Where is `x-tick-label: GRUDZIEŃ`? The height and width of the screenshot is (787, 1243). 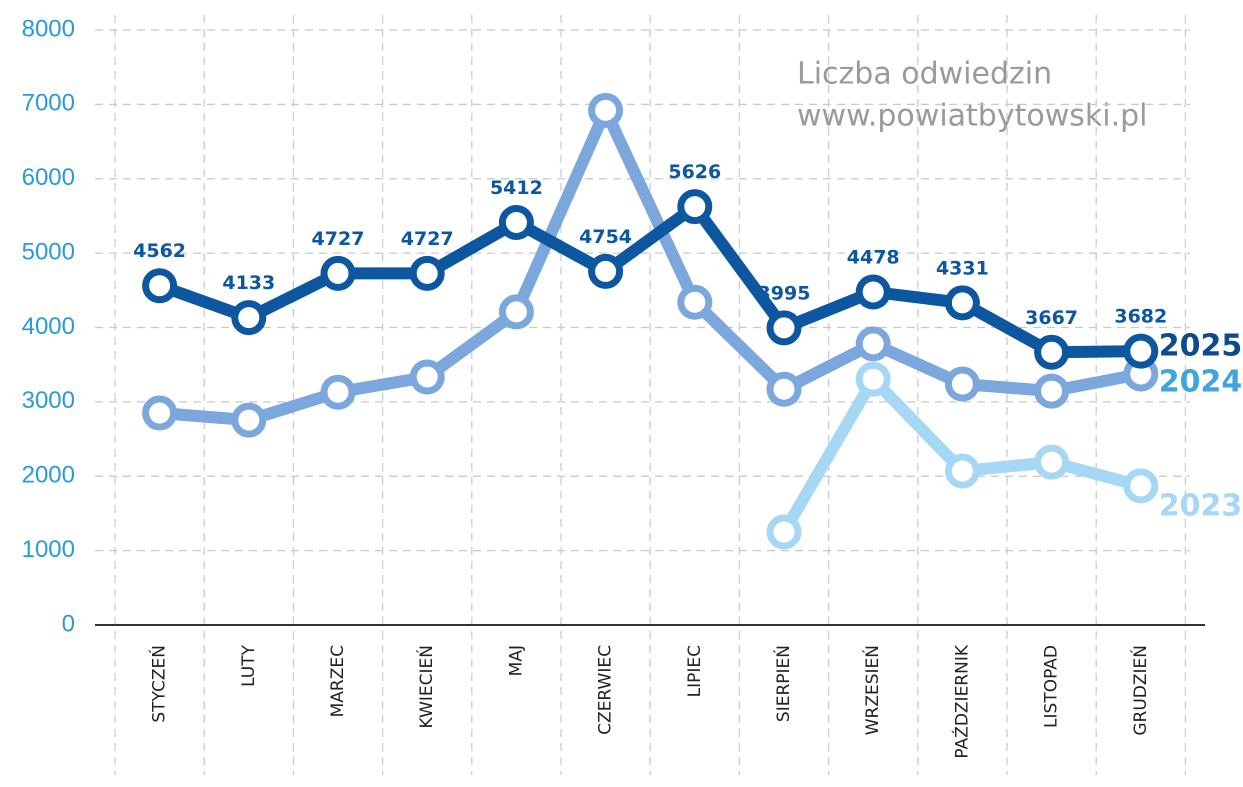 x-tick-label: GRUDZIEŃ is located at coordinates (1140, 690).